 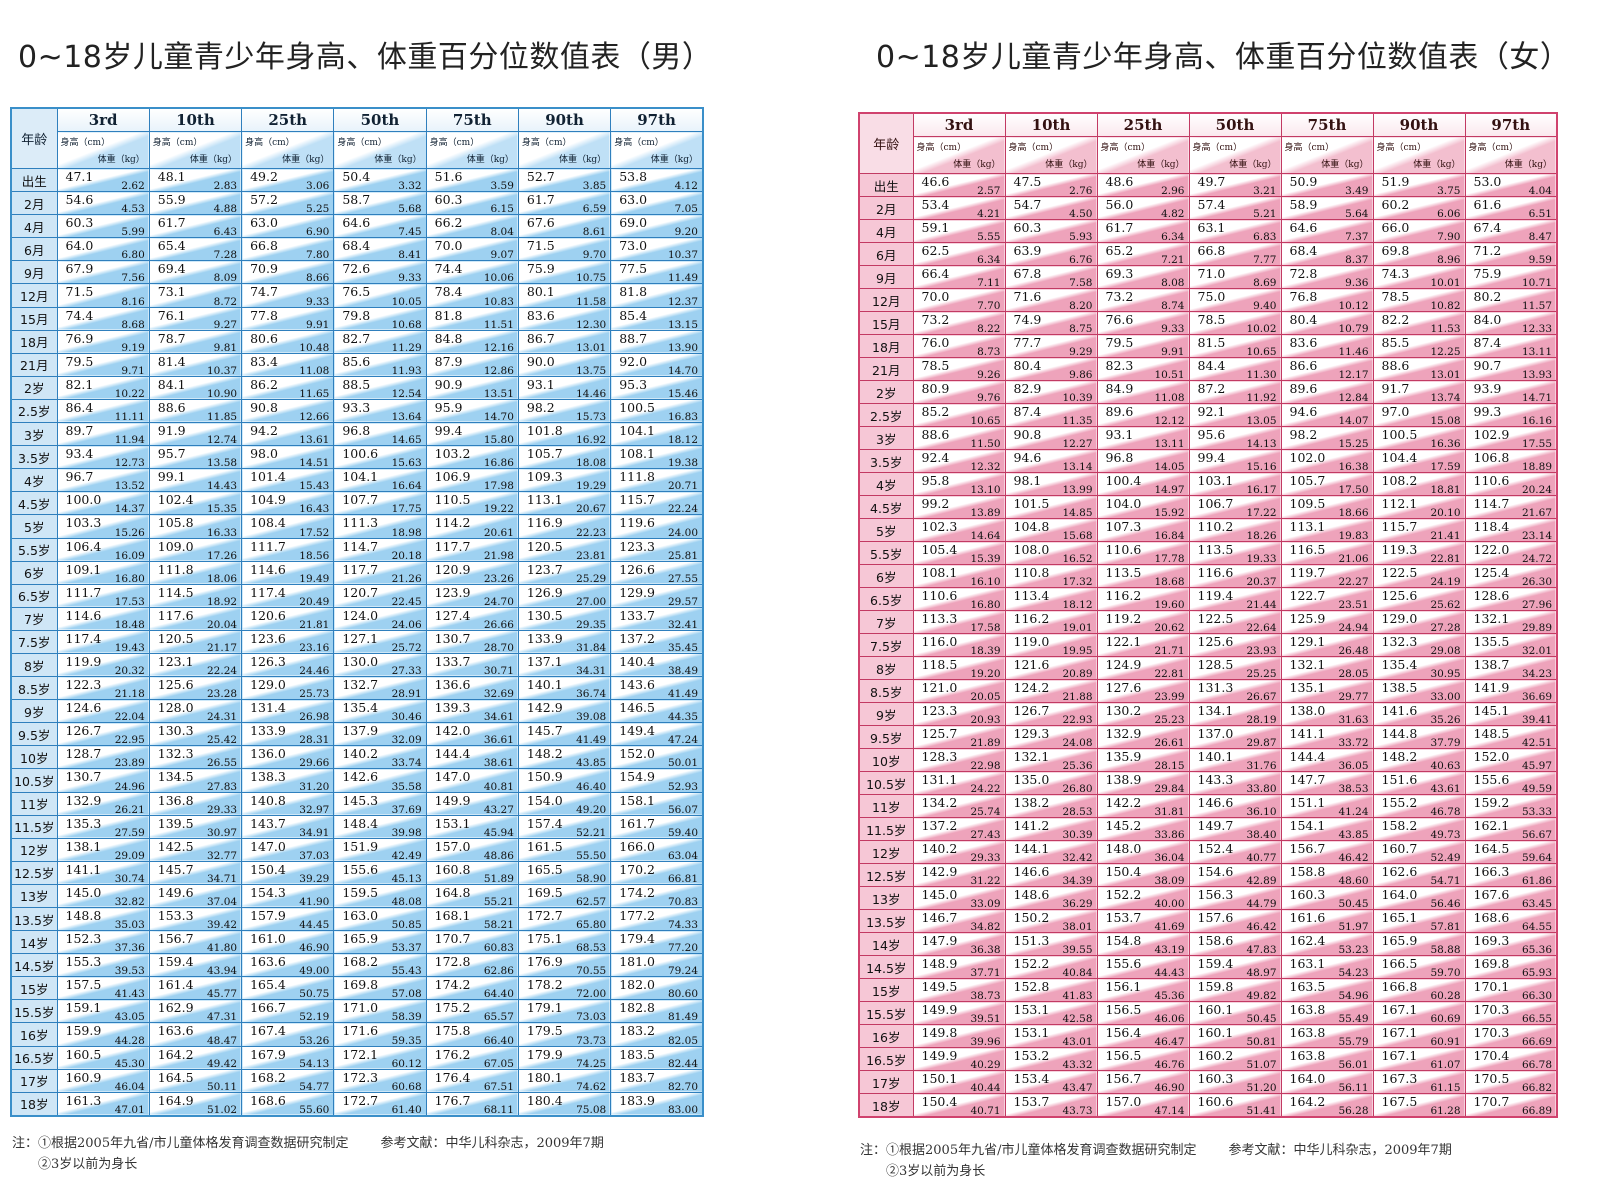 What do you see at coordinates (79, 431) in the screenshot?
I see `height-value: 89.7` at bounding box center [79, 431].